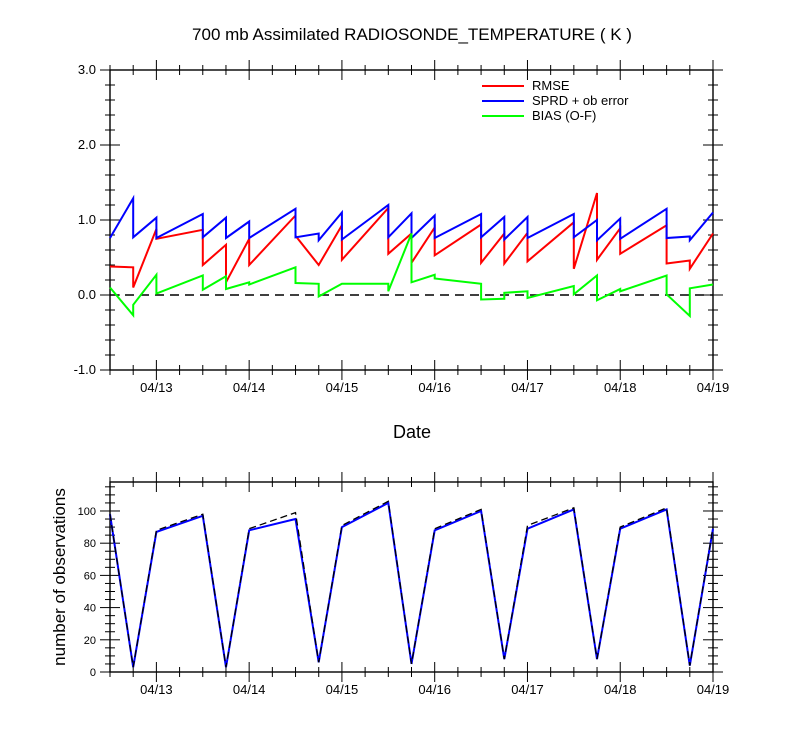 This screenshot has width=800, height=750. Describe the element at coordinates (90, 544) in the screenshot. I see `bottom-y-tick-label: 80` at that location.